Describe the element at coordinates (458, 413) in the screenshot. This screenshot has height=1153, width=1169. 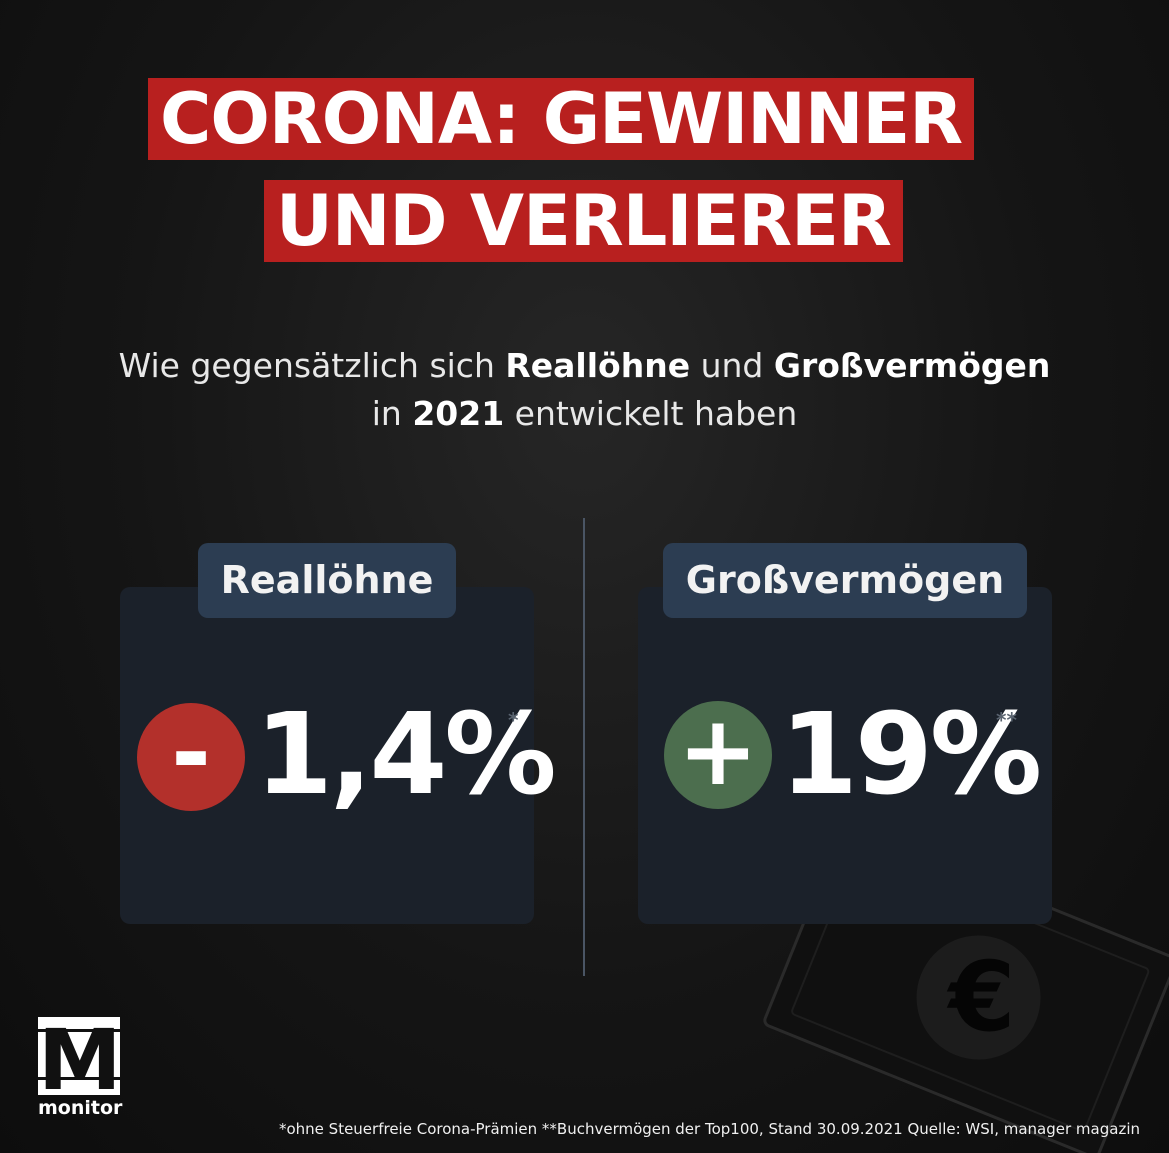
I see `subtitle-emphasis: 2021` at that location.